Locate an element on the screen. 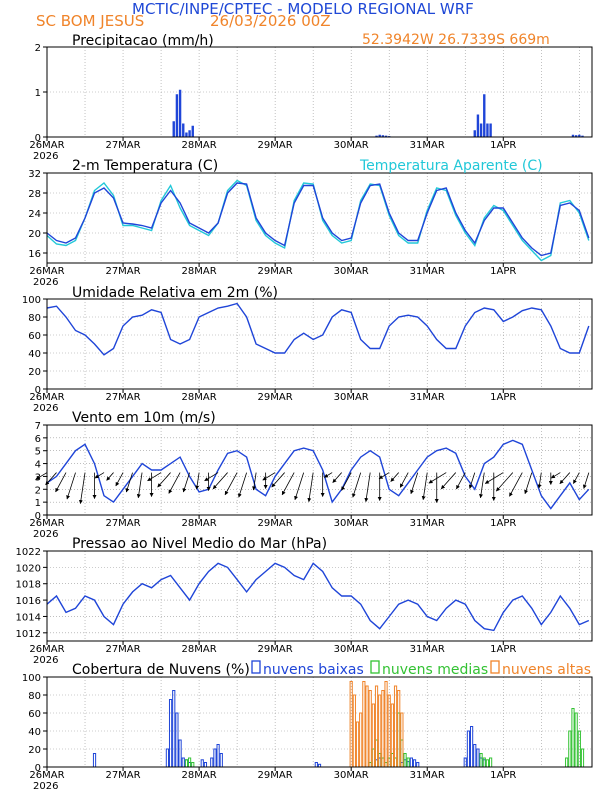 This screenshot has width=612, height=792. y-tick-label: 1020 is located at coordinates (28, 568).